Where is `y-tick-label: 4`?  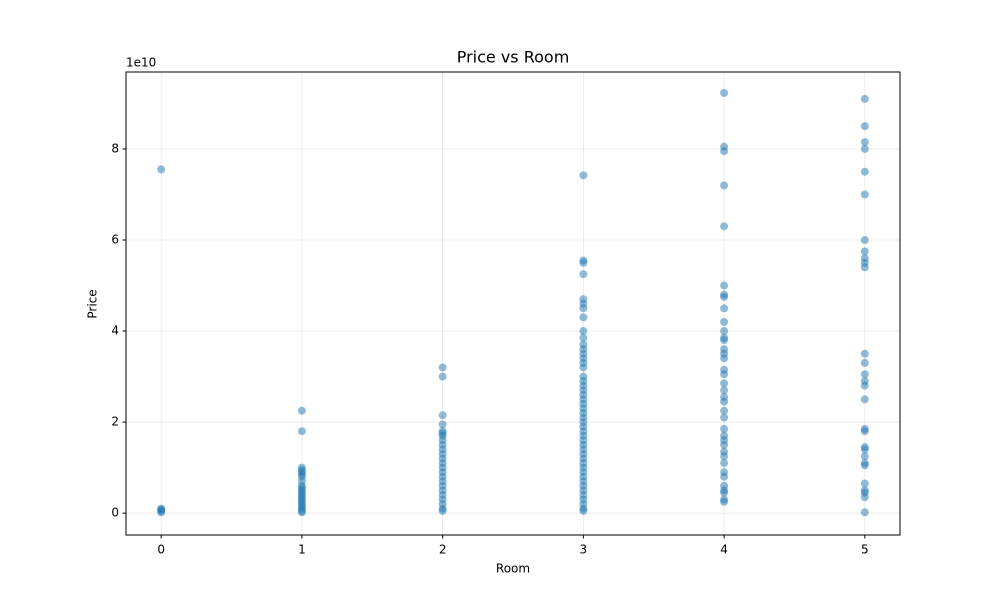 y-tick-label: 4 is located at coordinates (115, 331).